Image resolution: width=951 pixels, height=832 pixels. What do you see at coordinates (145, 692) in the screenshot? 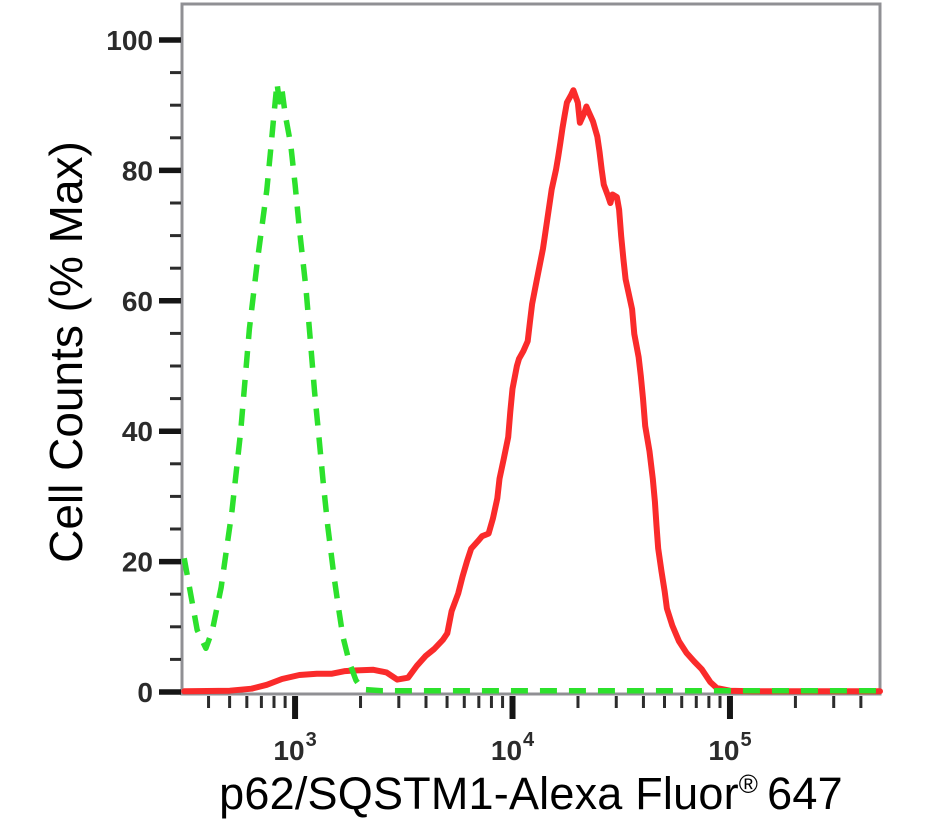
I see `y-tick-label: 0` at bounding box center [145, 692].